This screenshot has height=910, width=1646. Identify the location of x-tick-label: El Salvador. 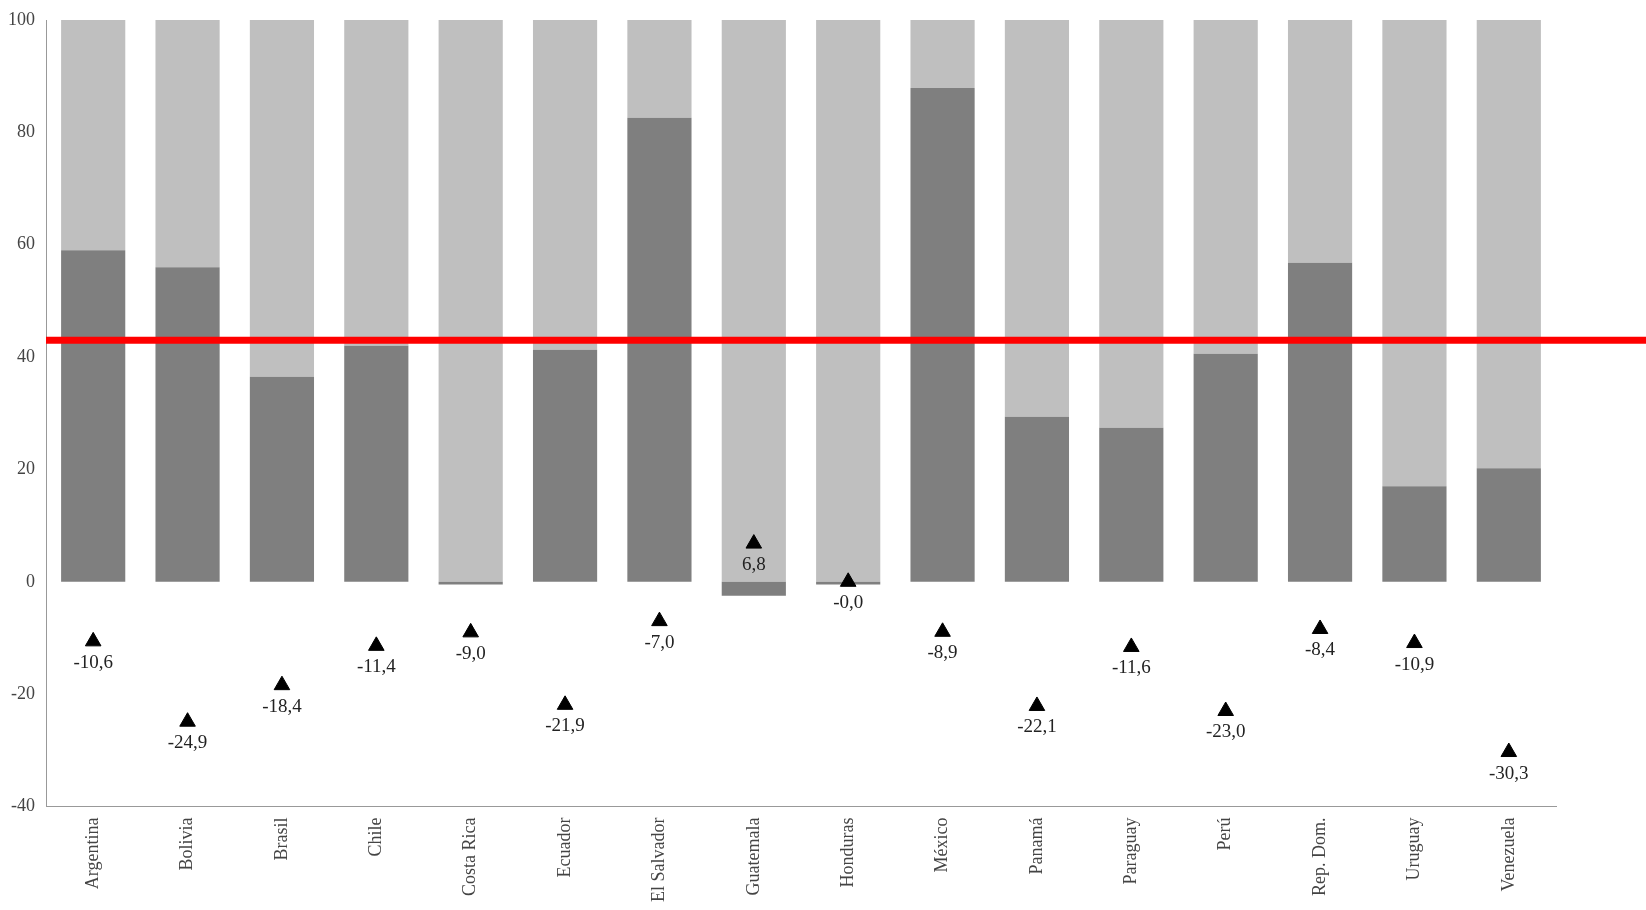
(658, 859).